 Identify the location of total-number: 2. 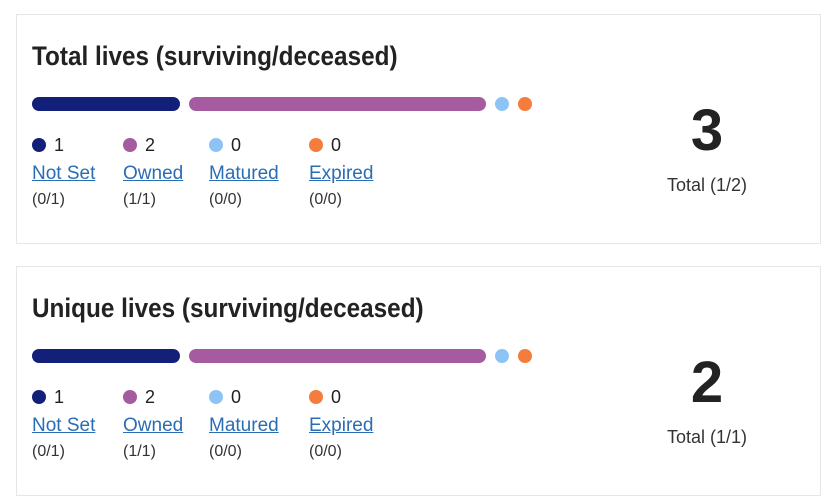
(707, 382).